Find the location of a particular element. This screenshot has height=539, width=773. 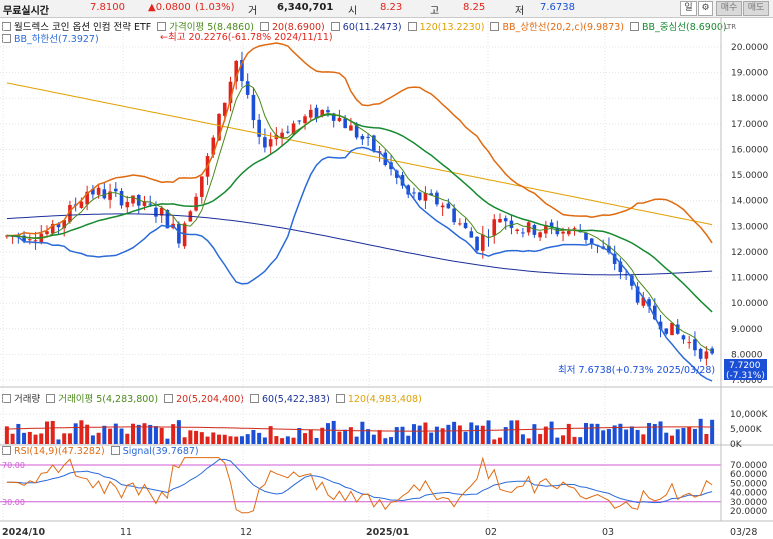

current-price: 7.8100 is located at coordinates (107, 7).